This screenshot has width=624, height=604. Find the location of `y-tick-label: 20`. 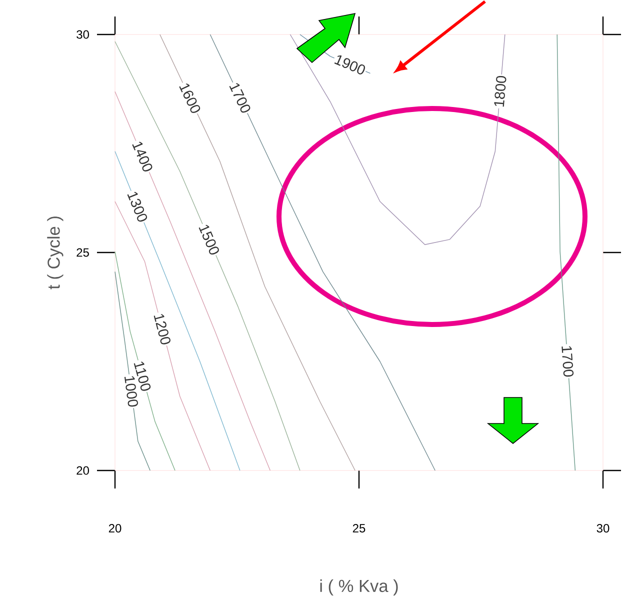

y-tick-label: 20 is located at coordinates (82, 470).